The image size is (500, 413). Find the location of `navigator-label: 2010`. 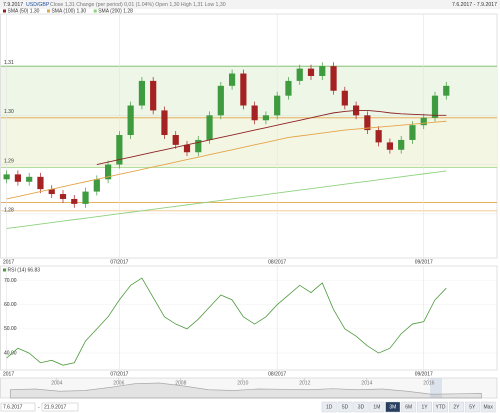

navigator-label: 2010 is located at coordinates (242, 383).